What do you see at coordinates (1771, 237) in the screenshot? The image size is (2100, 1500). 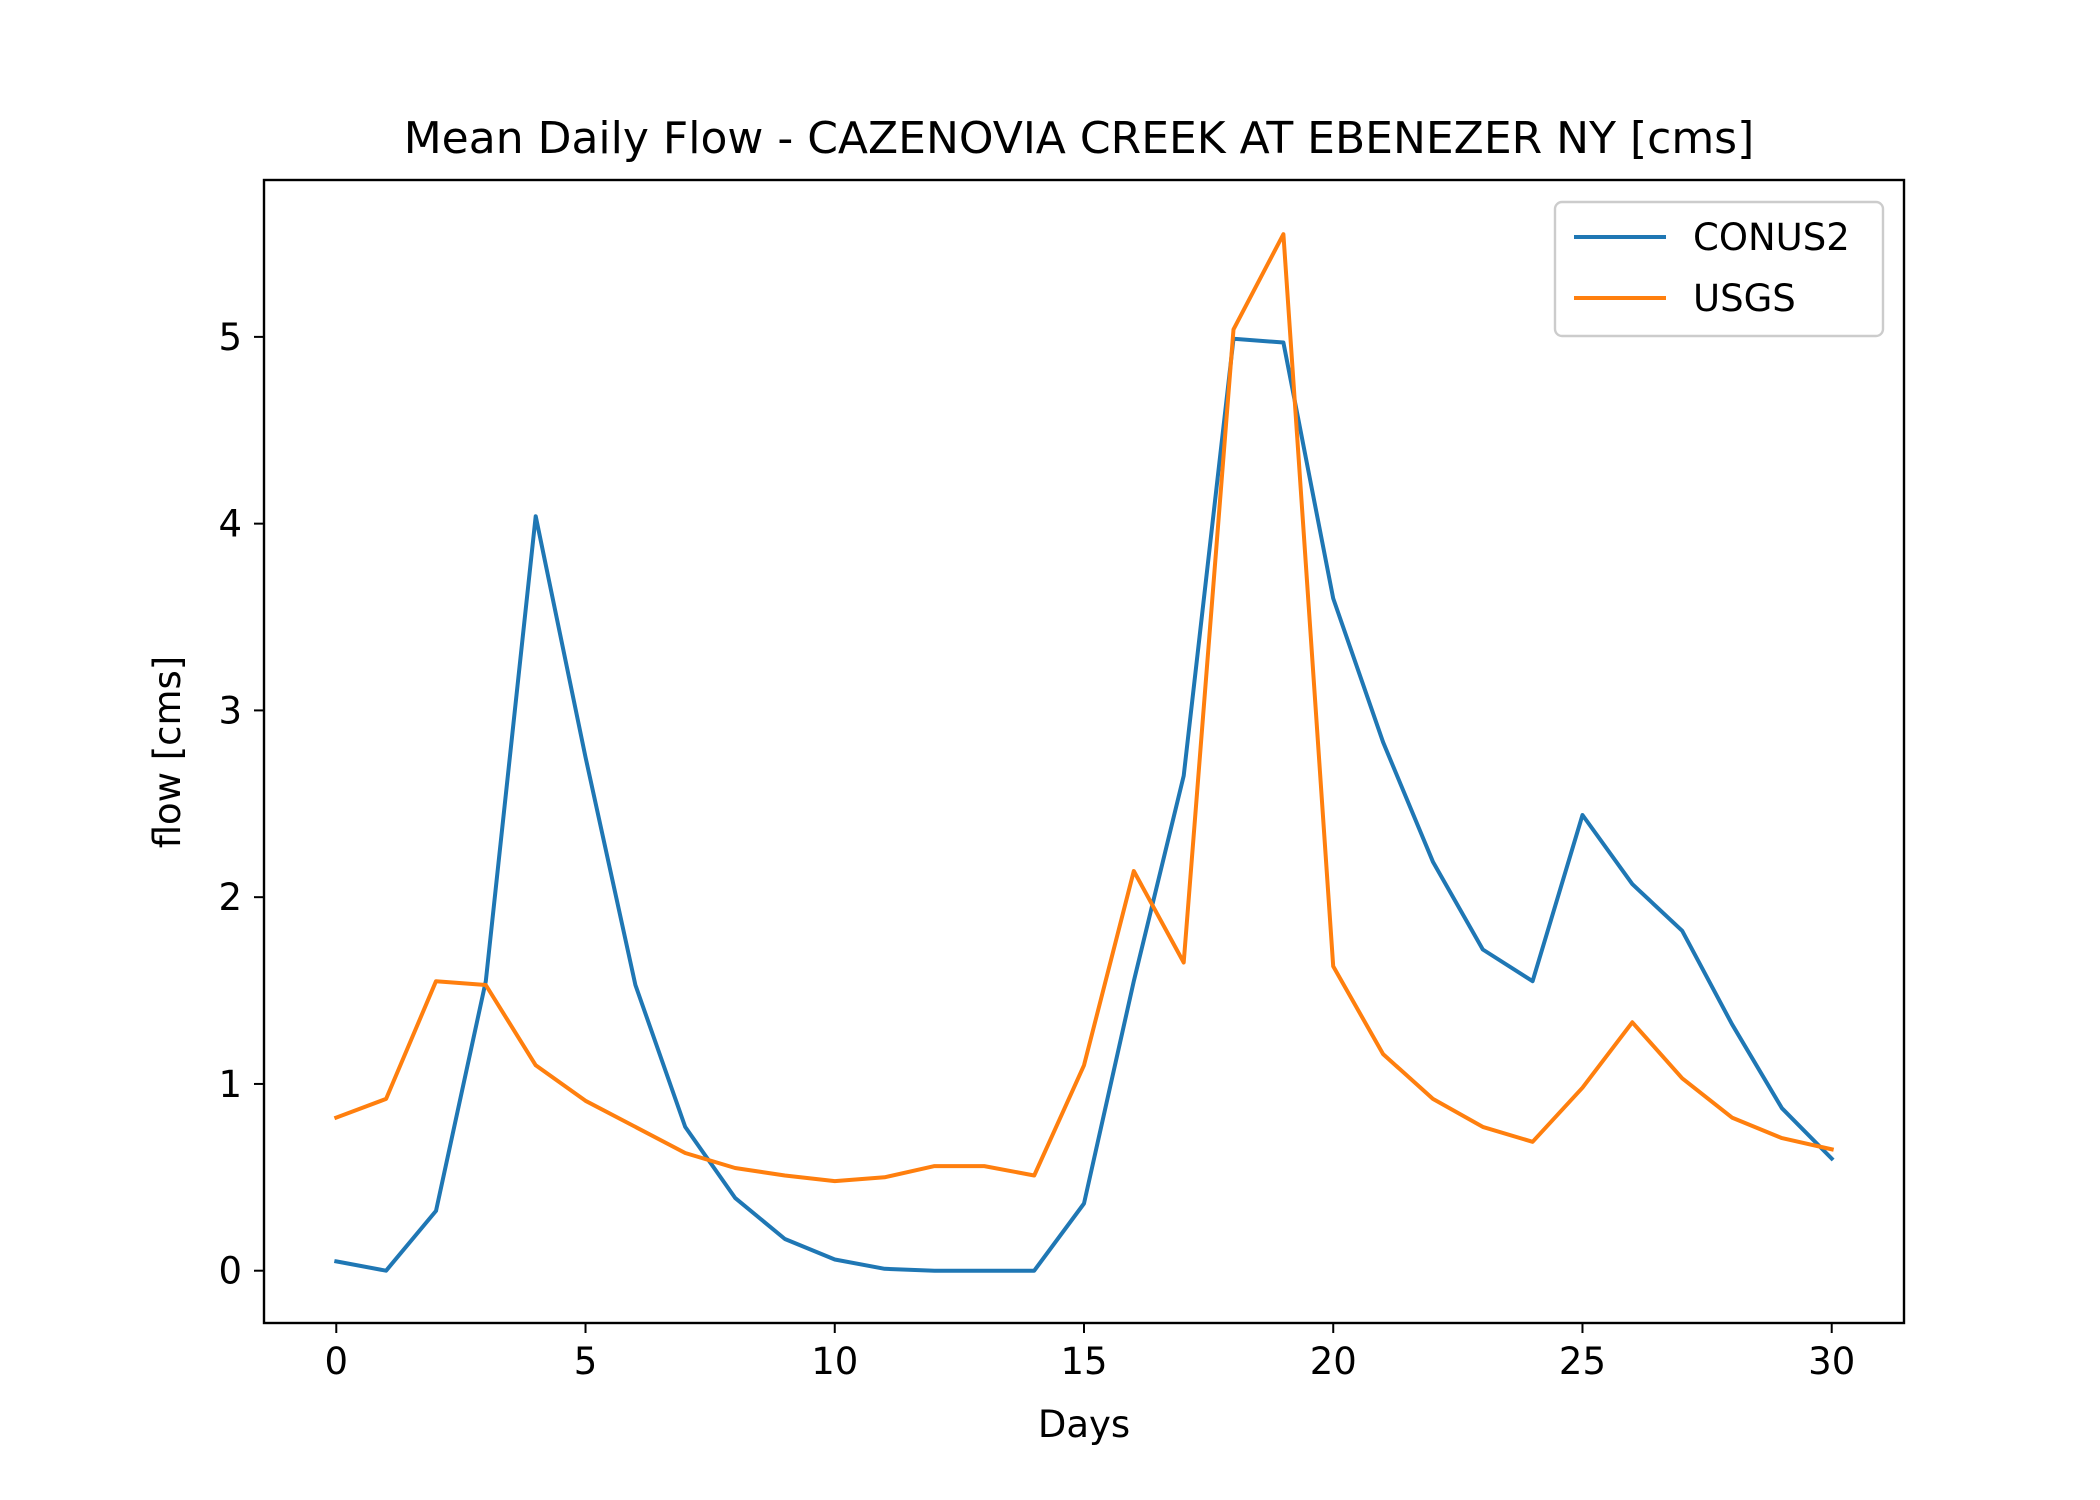 I see `legend-label-conus2: CONUS2` at bounding box center [1771, 237].